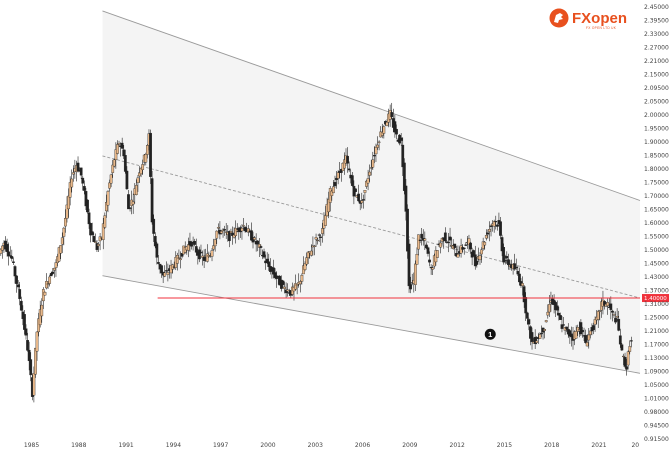 The image size is (672, 456). I want to click on y-tick-label: 1.85000, so click(656, 156).